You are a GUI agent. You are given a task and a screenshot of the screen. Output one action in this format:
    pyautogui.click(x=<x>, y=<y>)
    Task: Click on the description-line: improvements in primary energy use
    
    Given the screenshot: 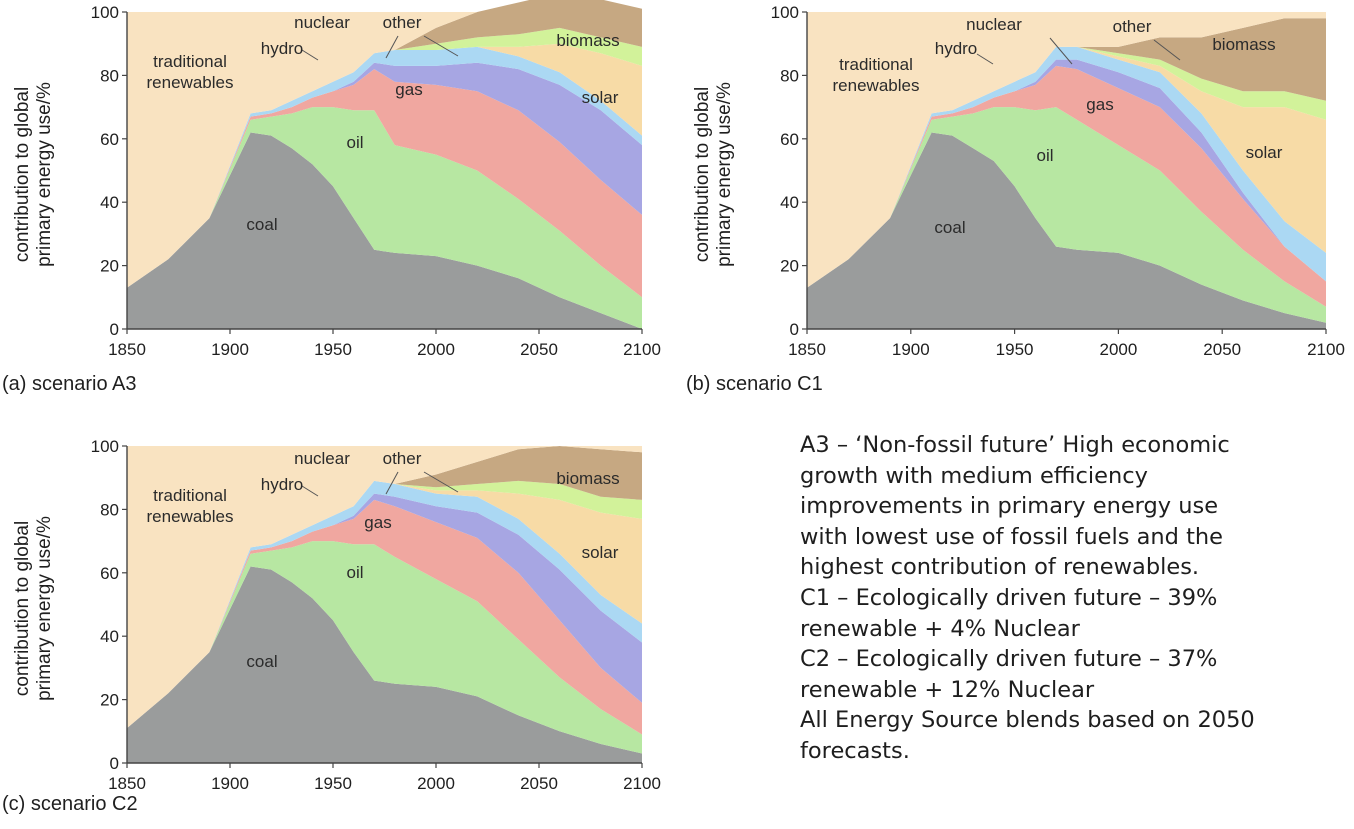 What is the action you would take?
    pyautogui.click(x=1009, y=506)
    